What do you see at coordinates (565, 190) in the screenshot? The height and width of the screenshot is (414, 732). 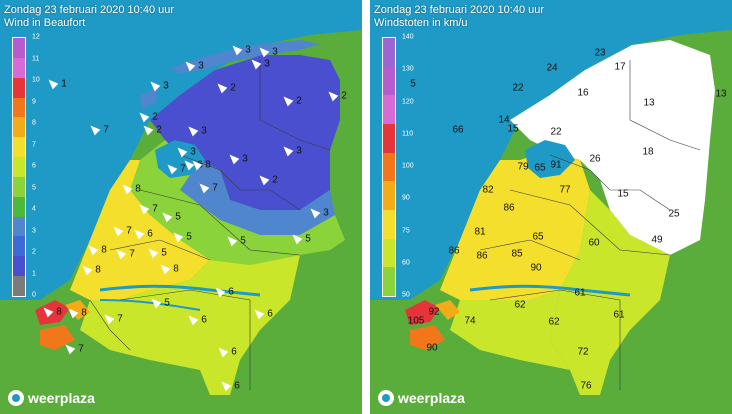 I see `map-value-label: 77` at bounding box center [565, 190].